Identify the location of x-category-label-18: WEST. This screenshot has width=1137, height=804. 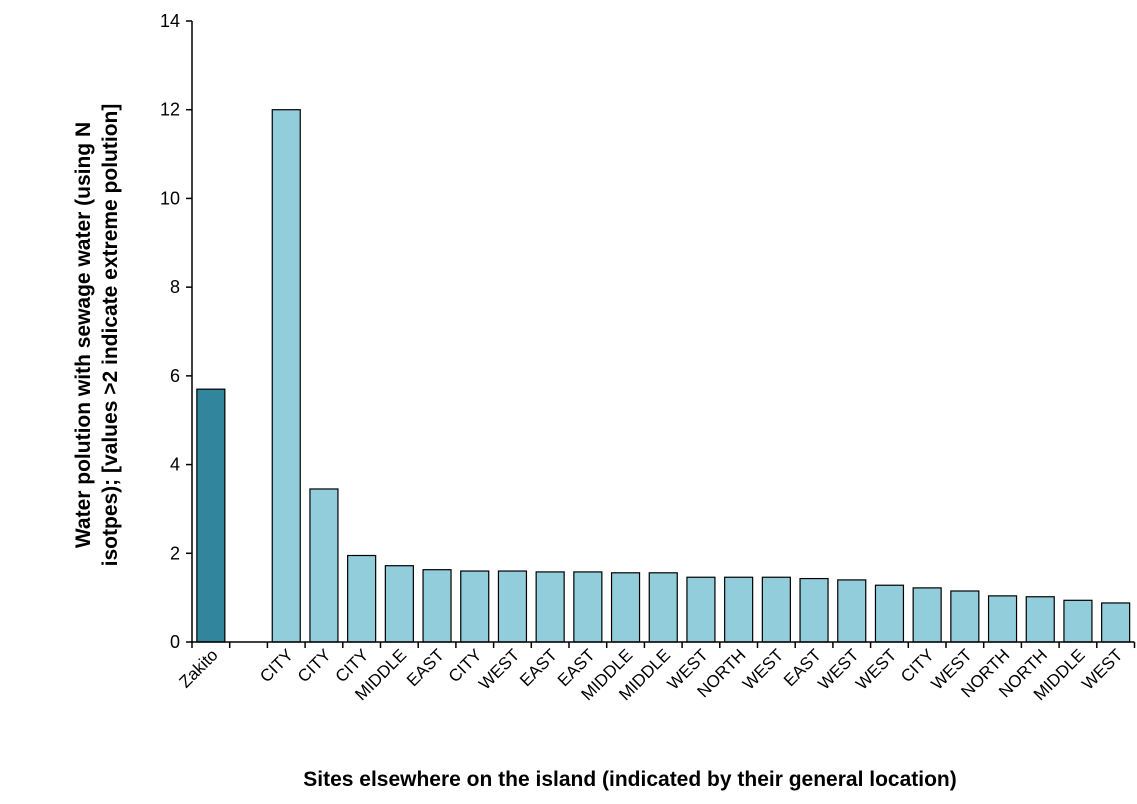
(876, 669).